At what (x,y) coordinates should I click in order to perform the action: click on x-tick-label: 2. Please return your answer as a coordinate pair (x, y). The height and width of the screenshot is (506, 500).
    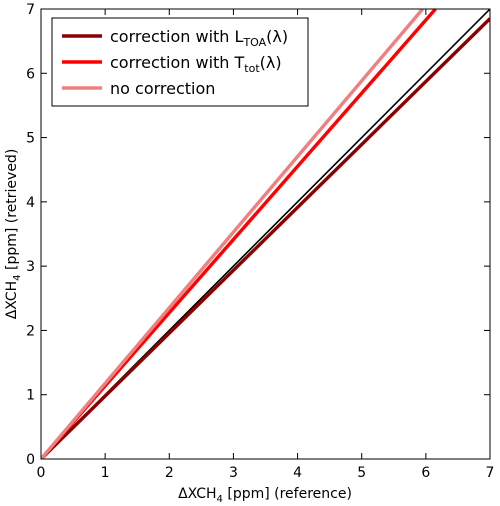
    Looking at the image, I should click on (169, 473).